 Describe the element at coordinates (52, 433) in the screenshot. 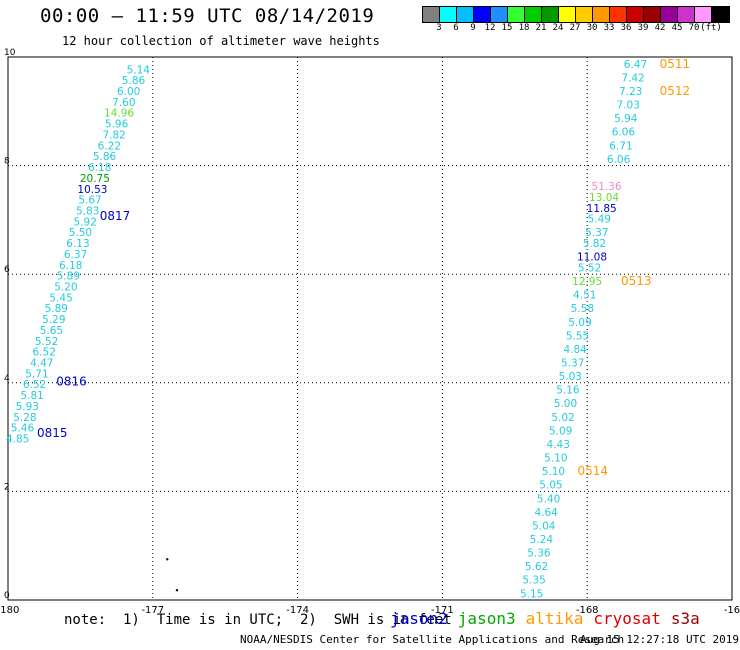

I see `time-label: 0815` at that location.